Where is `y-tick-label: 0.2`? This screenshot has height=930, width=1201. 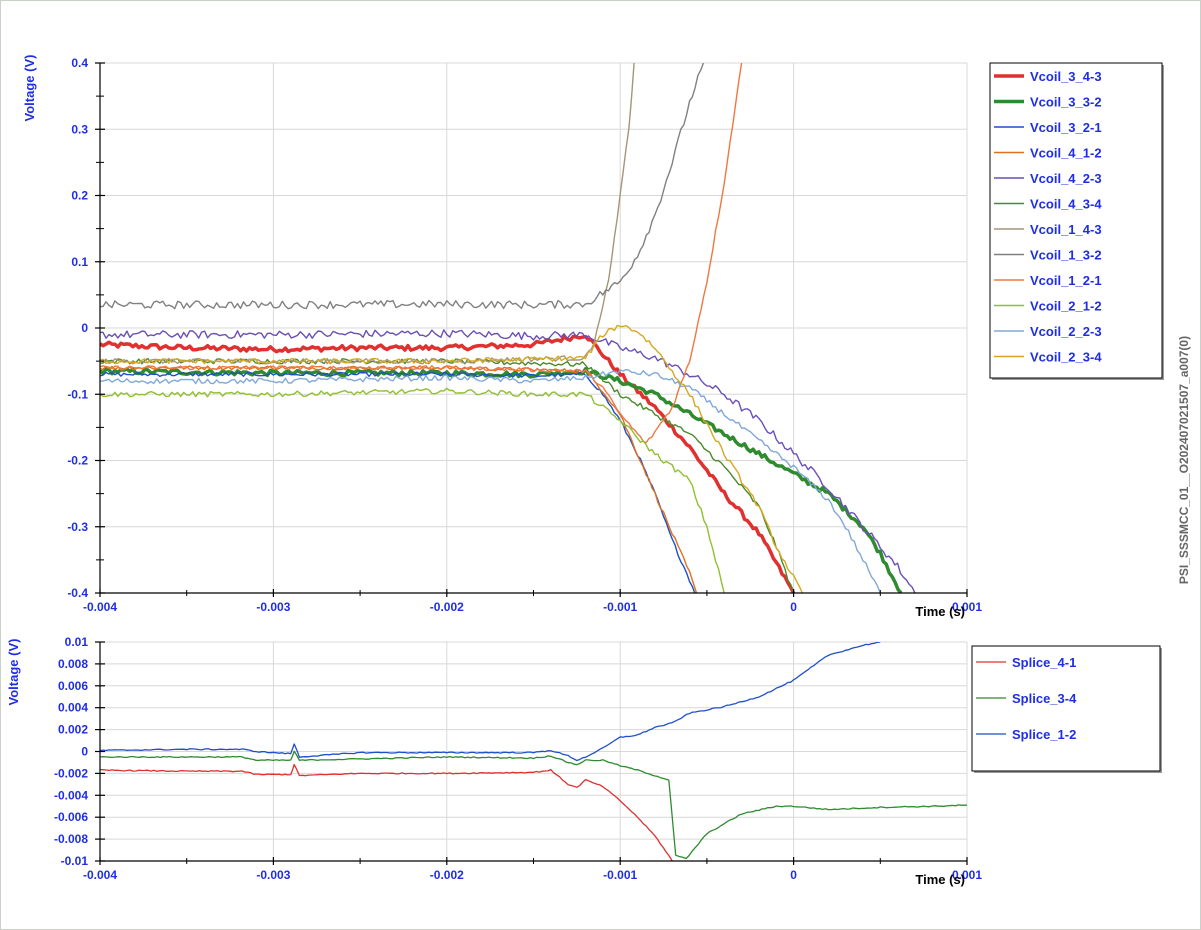
y-tick-label: 0.2 is located at coordinates (79, 196).